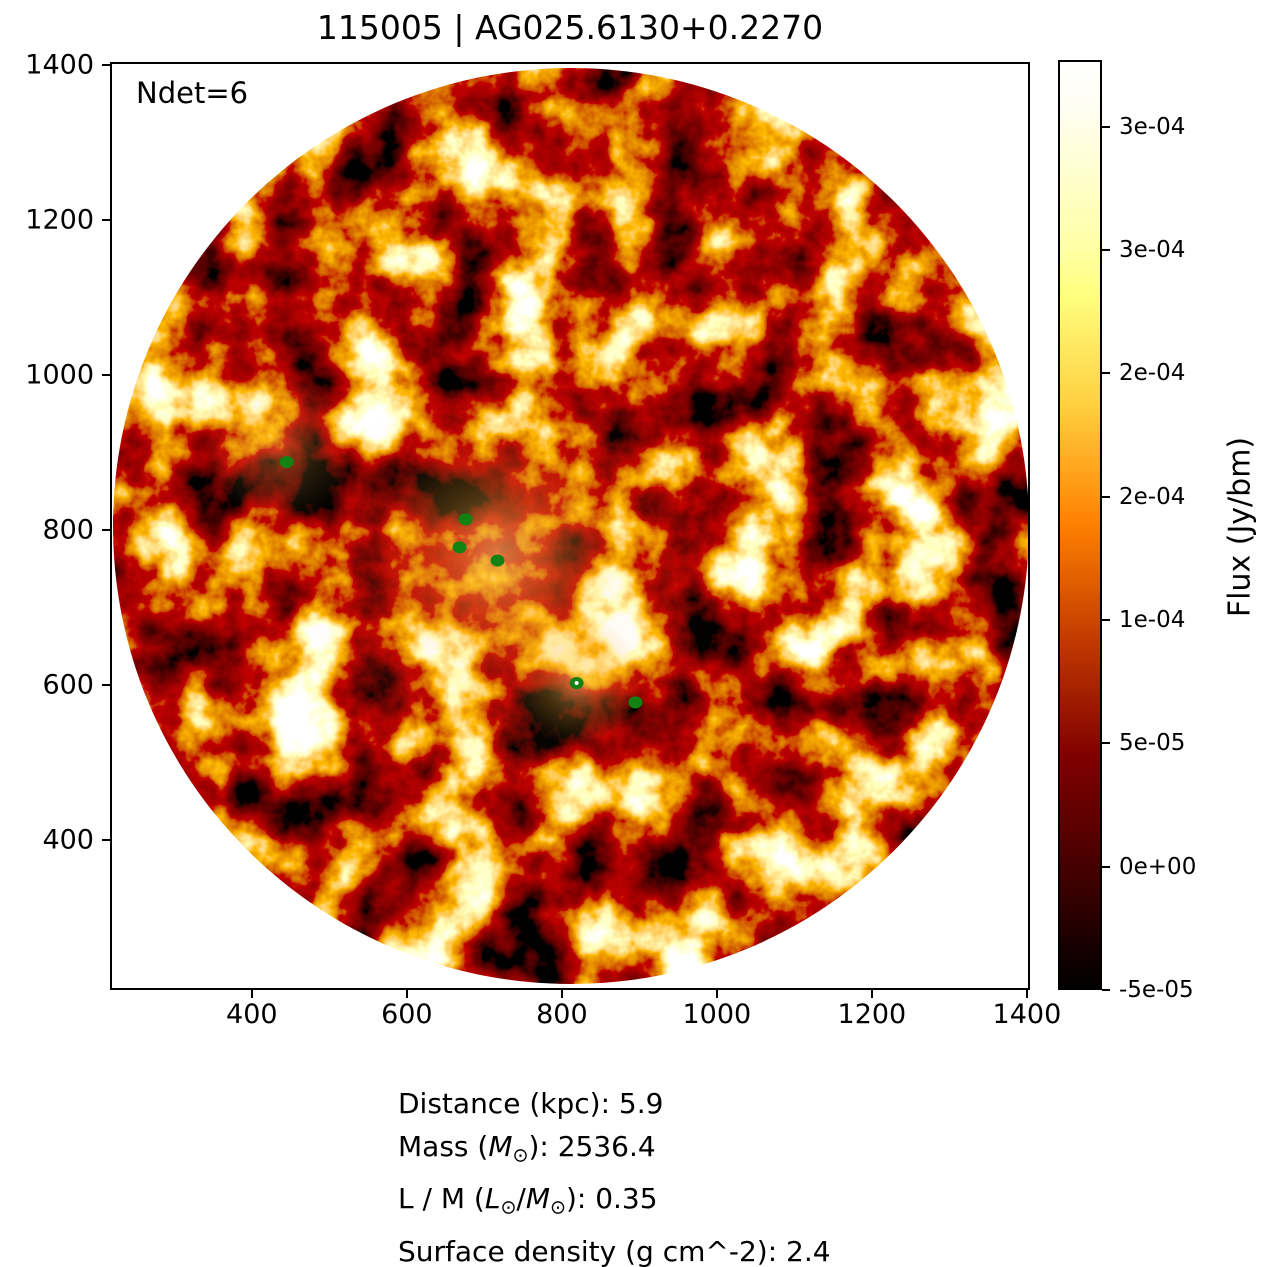  I want to click on info-segment: Surface density (g cm^-2): 2.4, so click(614, 1250).